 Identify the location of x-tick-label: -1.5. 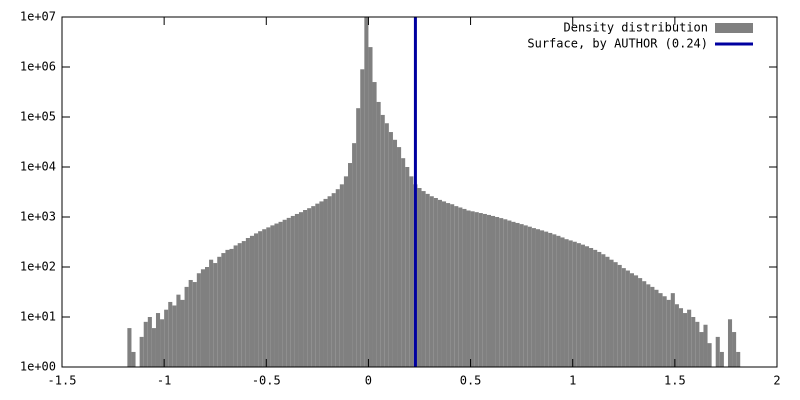
(62, 381).